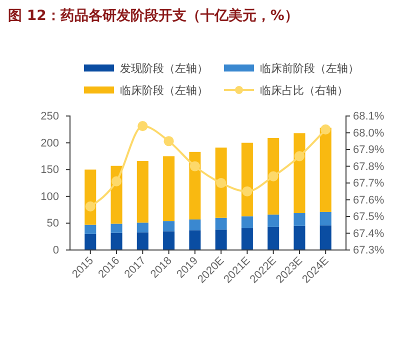  Describe the element at coordinates (368, 116) in the screenshot. I see `y2-tick-label: 68.1%` at that location.